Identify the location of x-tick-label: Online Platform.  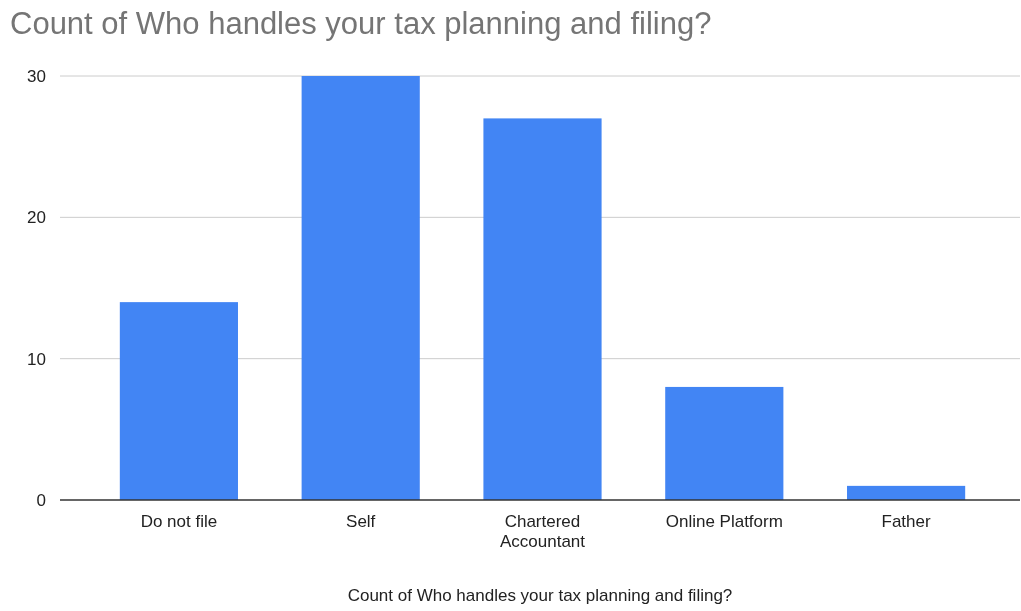
(724, 521).